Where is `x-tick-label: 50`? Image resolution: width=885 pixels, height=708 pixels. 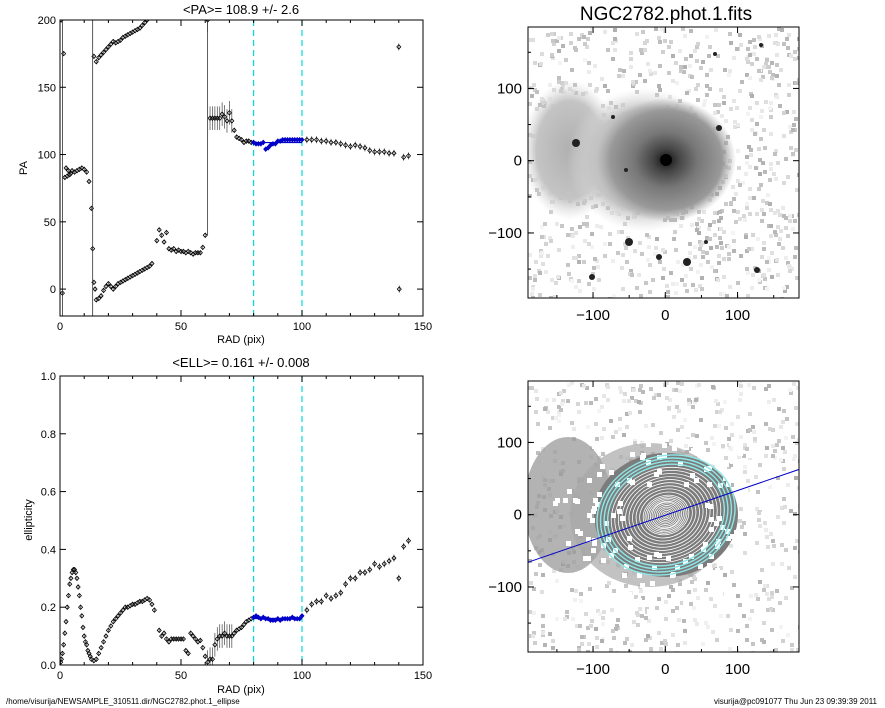
x-tick-label: 50 is located at coordinates (181, 327).